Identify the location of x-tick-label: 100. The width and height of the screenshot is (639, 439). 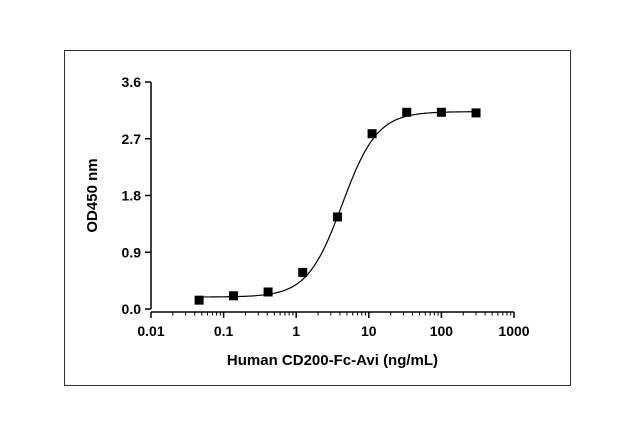
(442, 331).